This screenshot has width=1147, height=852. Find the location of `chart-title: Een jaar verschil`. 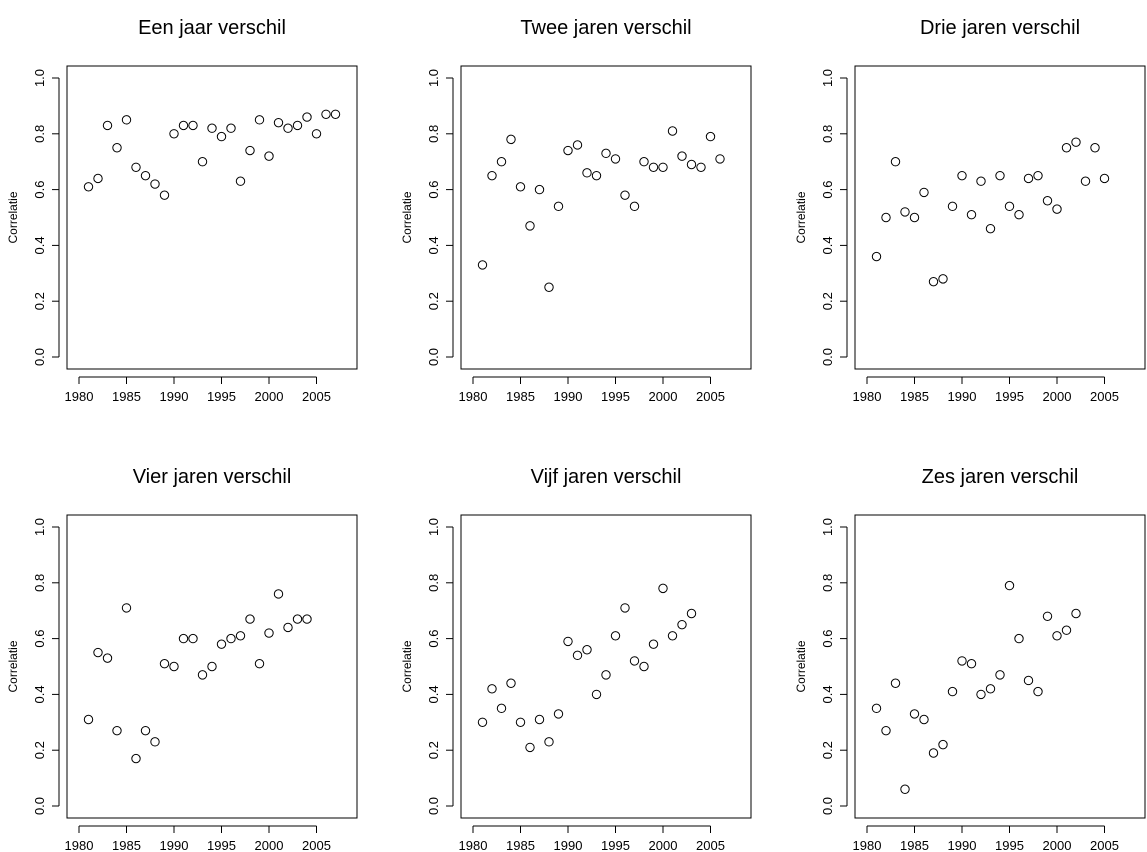

chart-title: Een jaar verschil is located at coordinates (212, 28).